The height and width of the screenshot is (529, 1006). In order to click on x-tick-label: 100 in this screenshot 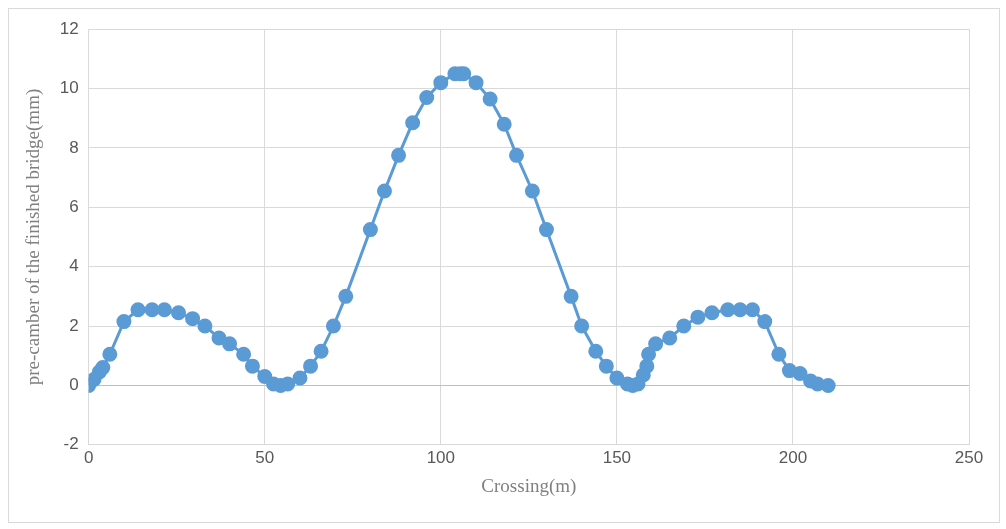, I will do `click(441, 457)`.